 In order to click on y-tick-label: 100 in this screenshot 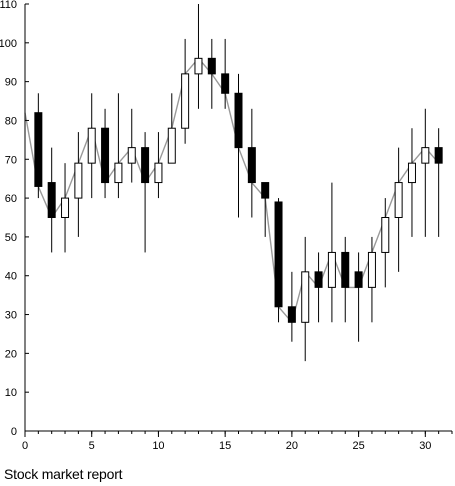, I will do `click(8, 44)`.